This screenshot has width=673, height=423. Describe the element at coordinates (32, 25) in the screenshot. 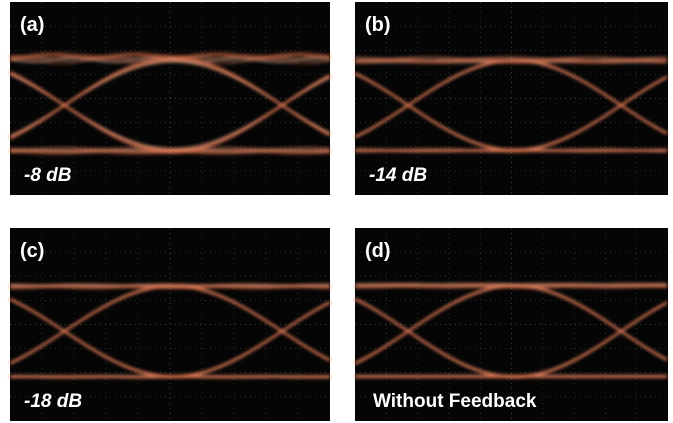

I see `panel-label: (a)` at that location.